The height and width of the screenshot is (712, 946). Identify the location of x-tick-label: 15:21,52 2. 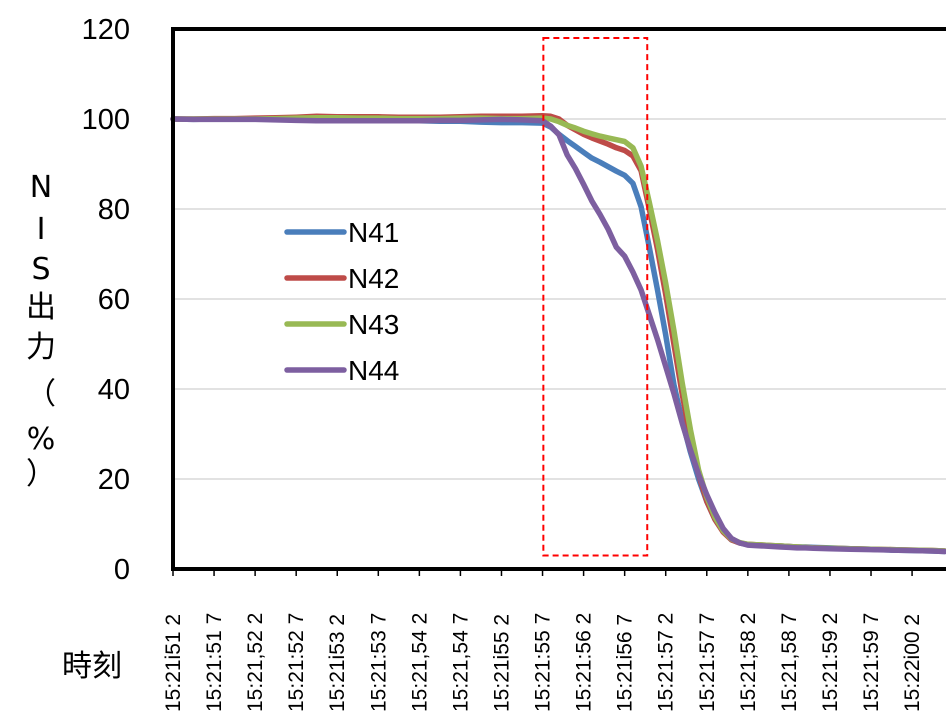
(255, 662).